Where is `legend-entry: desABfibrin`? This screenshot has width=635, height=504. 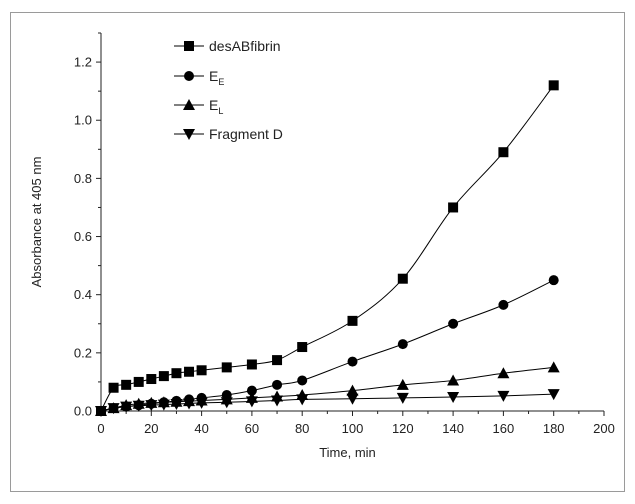 legend-entry: desABfibrin is located at coordinates (227, 46).